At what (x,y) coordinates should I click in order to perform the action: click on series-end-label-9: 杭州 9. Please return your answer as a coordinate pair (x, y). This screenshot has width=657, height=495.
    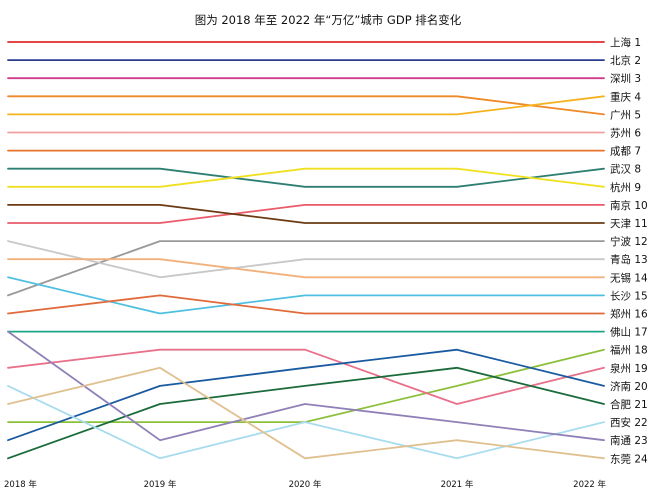
    Looking at the image, I should click on (625, 187).